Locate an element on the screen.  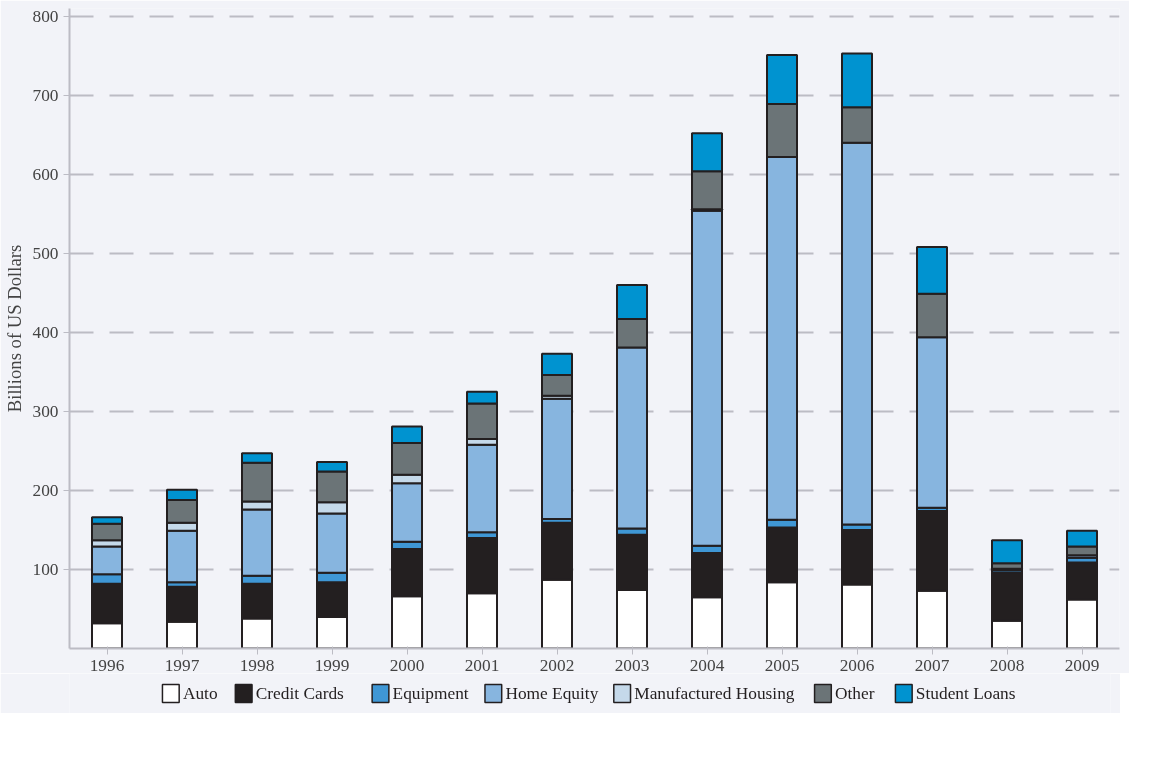
x-tick-label: 2005 is located at coordinates (782, 665).